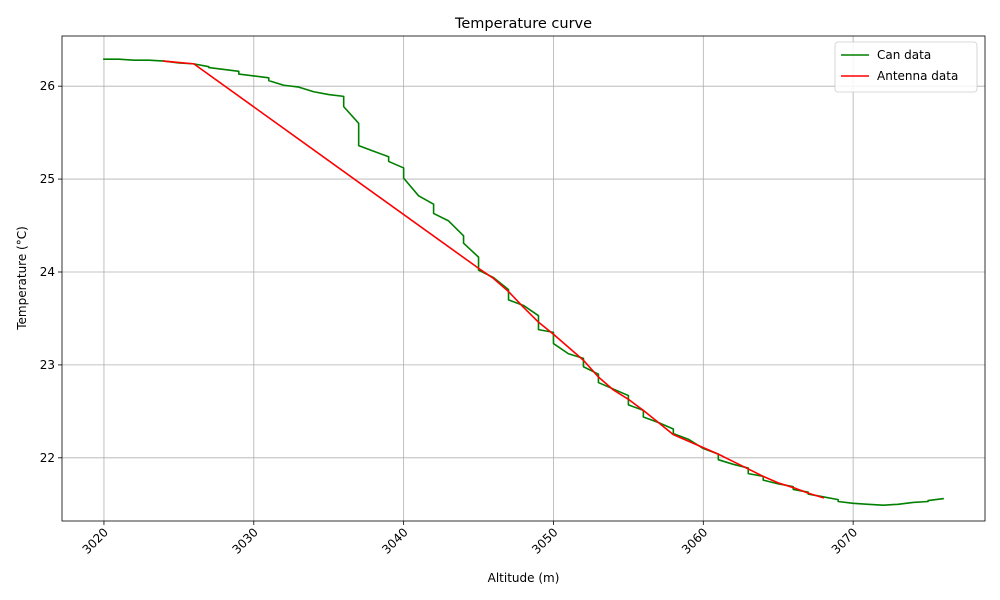  What do you see at coordinates (95, 540) in the screenshot?
I see `x-tick-label: 3020` at bounding box center [95, 540].